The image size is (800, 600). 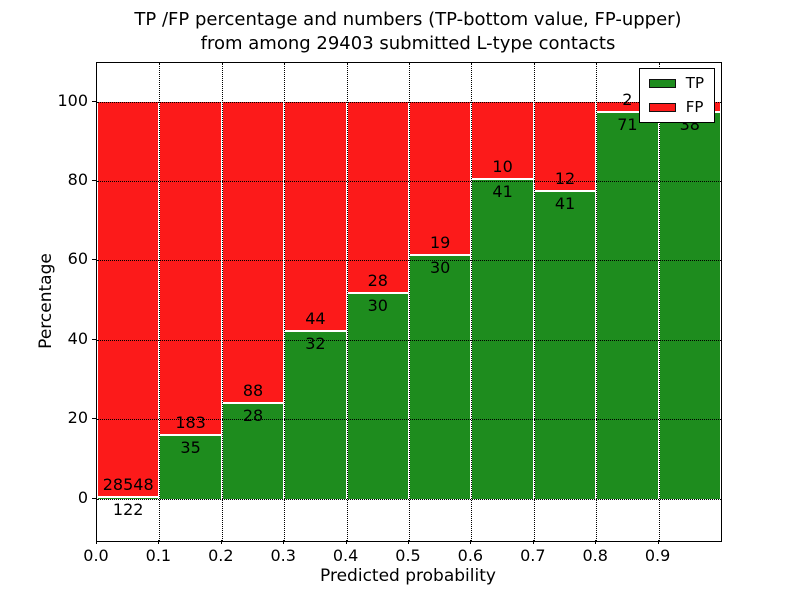 I want to click on y-tick-label: 80, so click(x=77, y=179).